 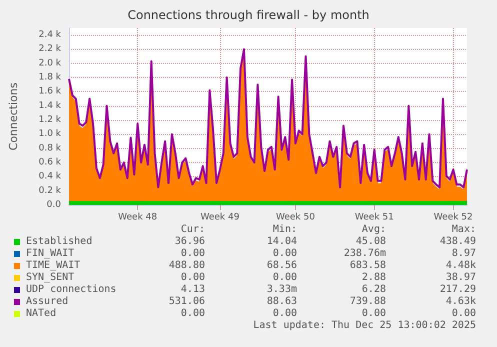 I want to click on x-tick-label: Week 48, so click(x=138, y=217).